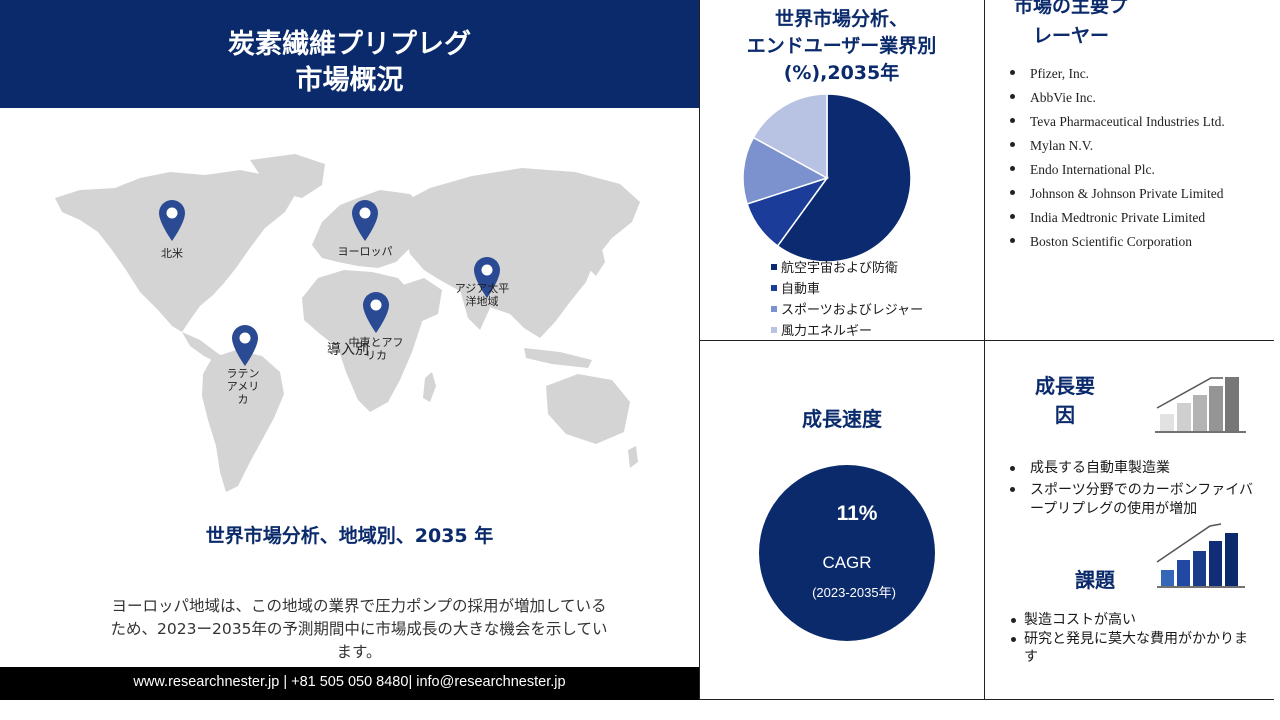  What do you see at coordinates (1100, 468) in the screenshot?
I see `driver-item: 成長する自動車製造業` at bounding box center [1100, 468].